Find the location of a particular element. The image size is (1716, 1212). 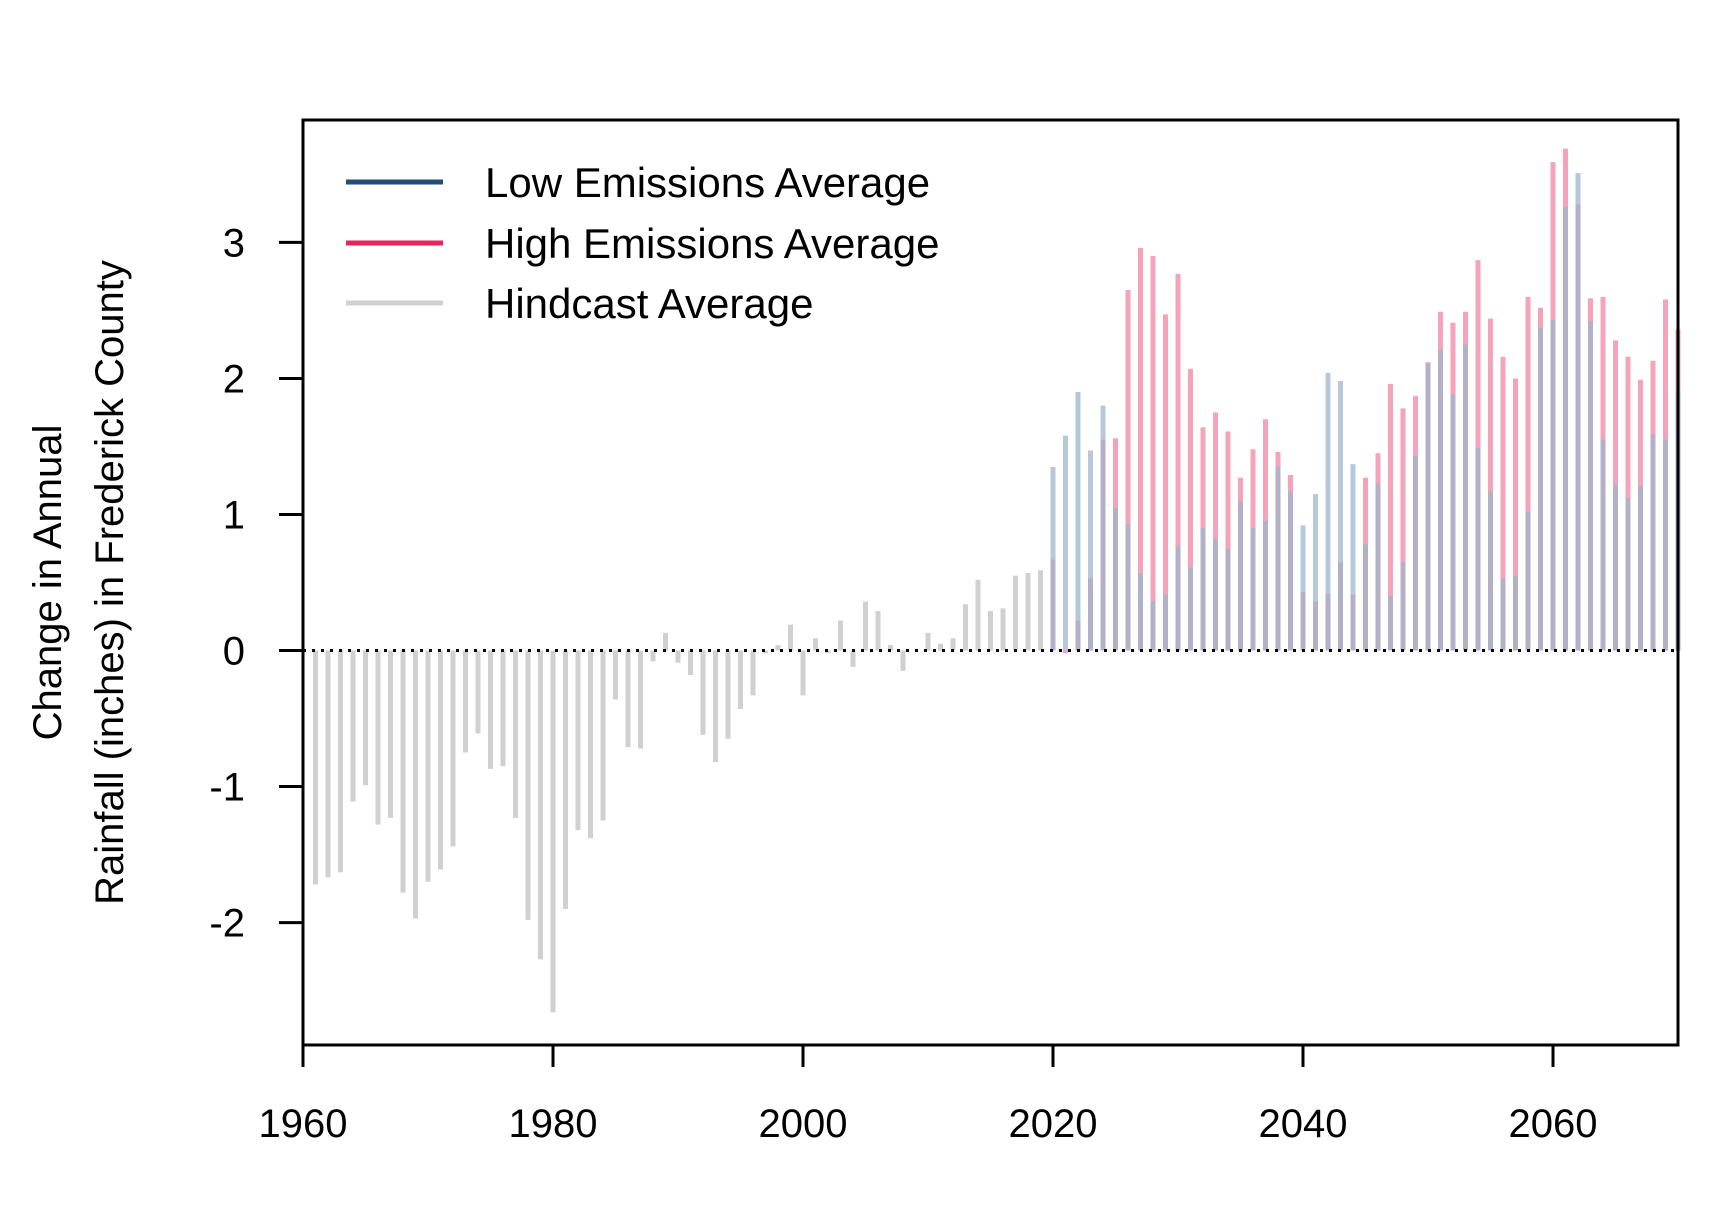

x-axis: 1960 1980 2000 2020 2040 2060 is located at coordinates (928, 1094).